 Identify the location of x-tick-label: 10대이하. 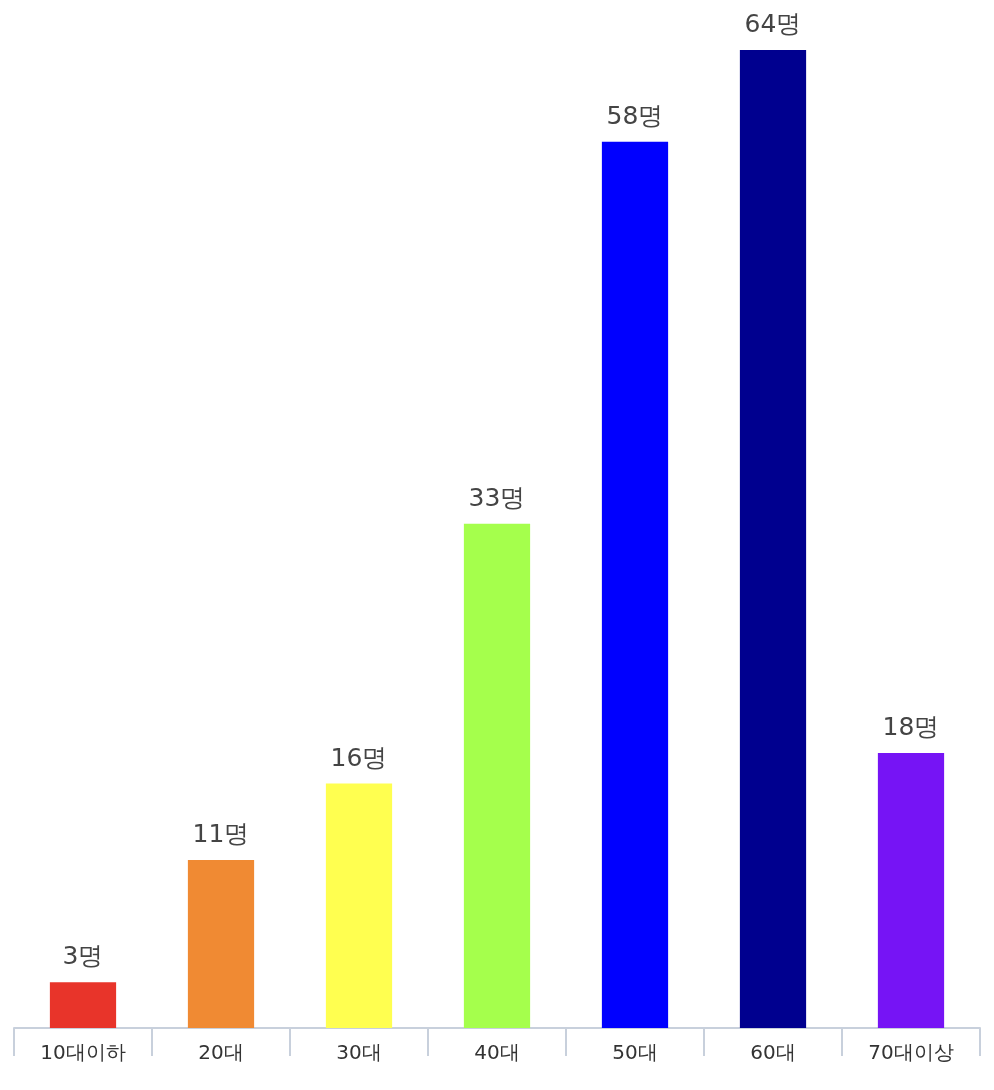
(83, 1052).